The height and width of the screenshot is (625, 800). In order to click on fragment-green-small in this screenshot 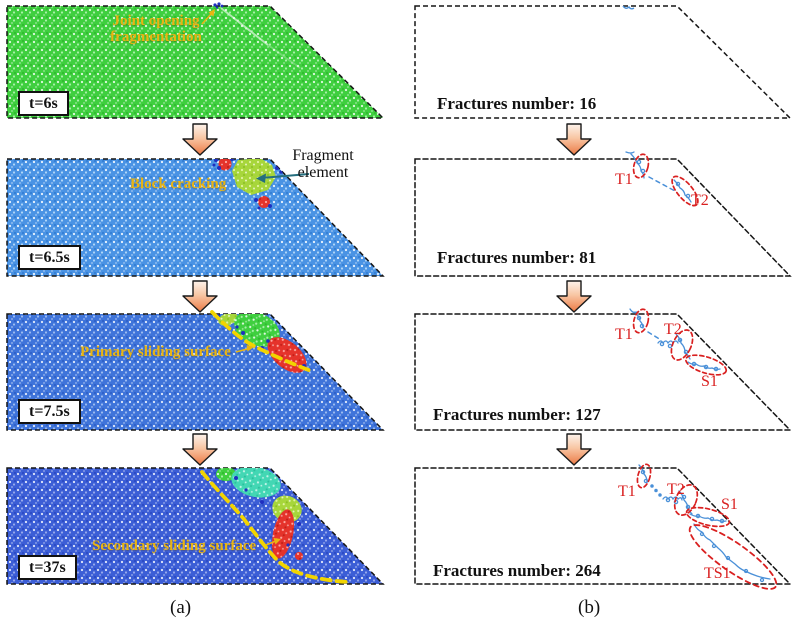, I will do `click(226, 474)`.